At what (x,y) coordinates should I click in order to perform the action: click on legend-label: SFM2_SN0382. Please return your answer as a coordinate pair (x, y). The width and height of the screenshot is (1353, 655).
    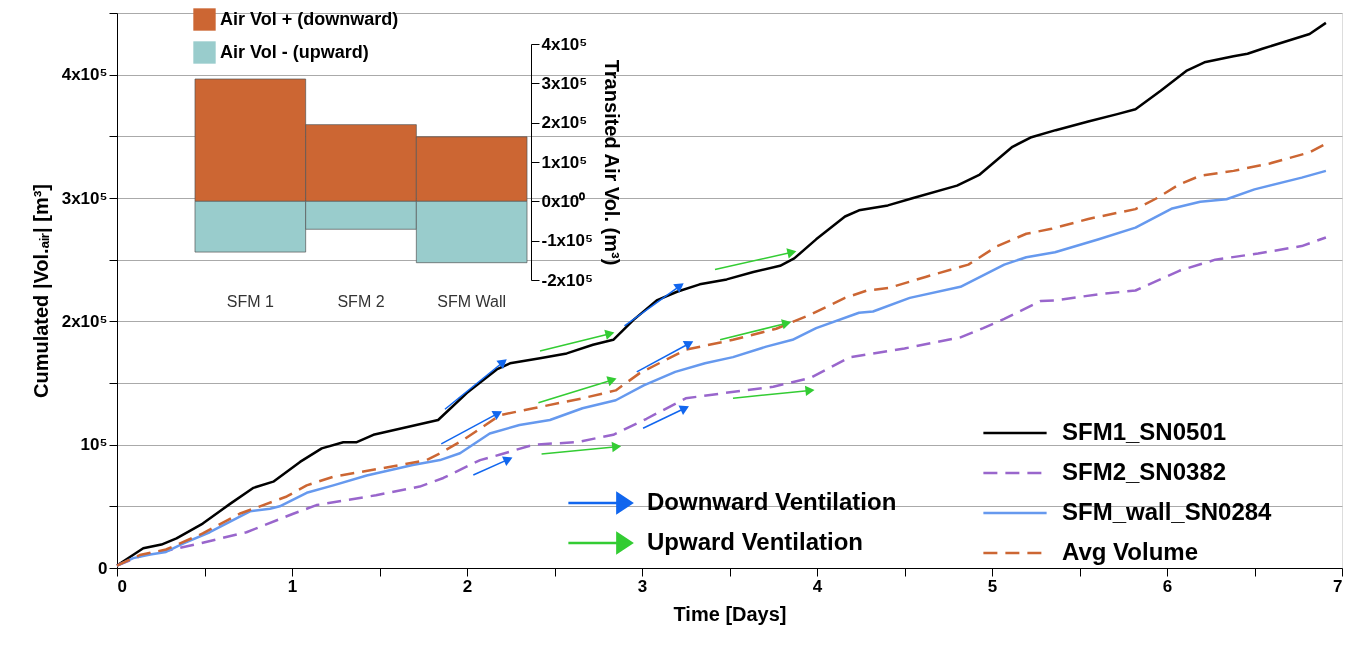
    Looking at the image, I should click on (1144, 471).